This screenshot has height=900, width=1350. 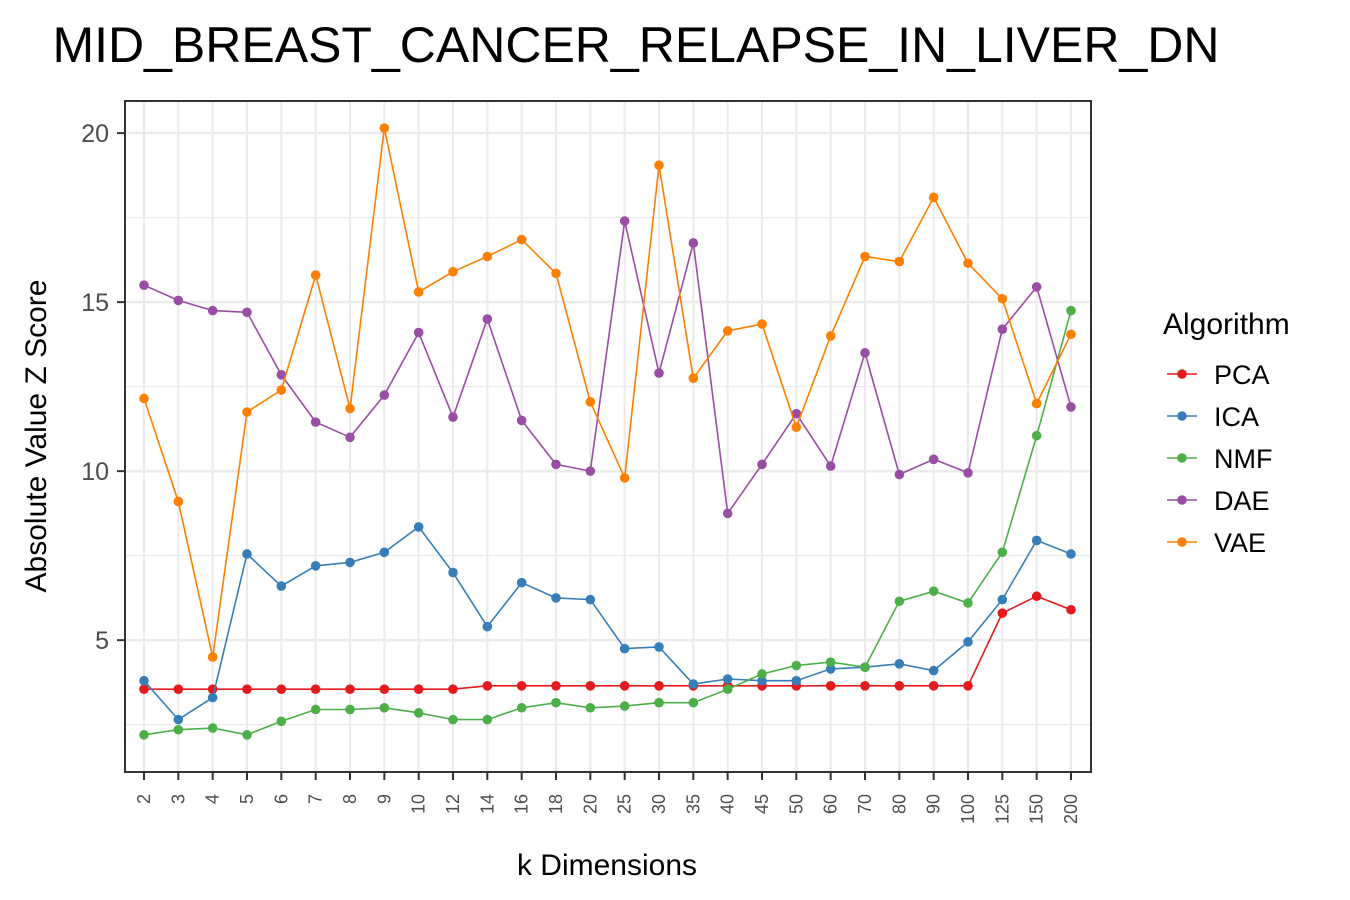 What do you see at coordinates (934, 804) in the screenshot?
I see `x-tick-label: 90` at bounding box center [934, 804].